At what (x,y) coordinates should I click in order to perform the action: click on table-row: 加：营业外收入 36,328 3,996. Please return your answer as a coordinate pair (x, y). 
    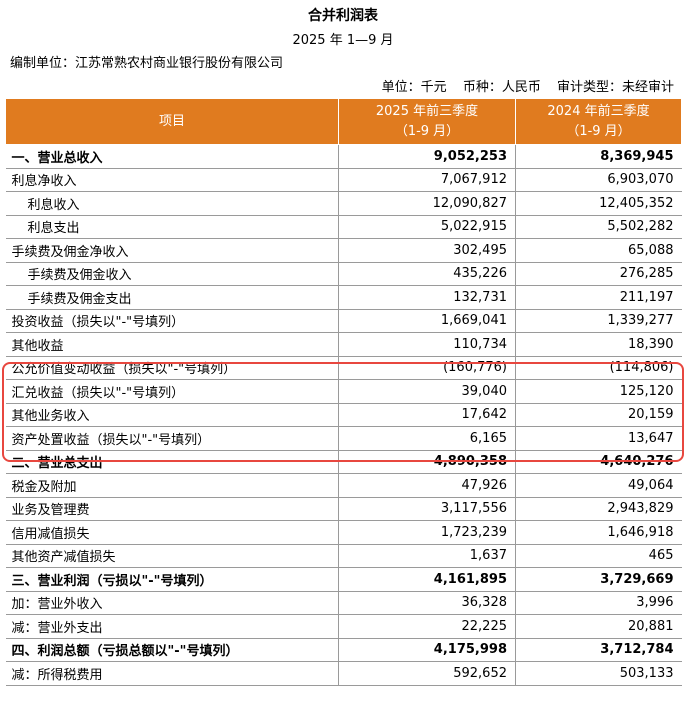
    Looking at the image, I should click on (343, 603).